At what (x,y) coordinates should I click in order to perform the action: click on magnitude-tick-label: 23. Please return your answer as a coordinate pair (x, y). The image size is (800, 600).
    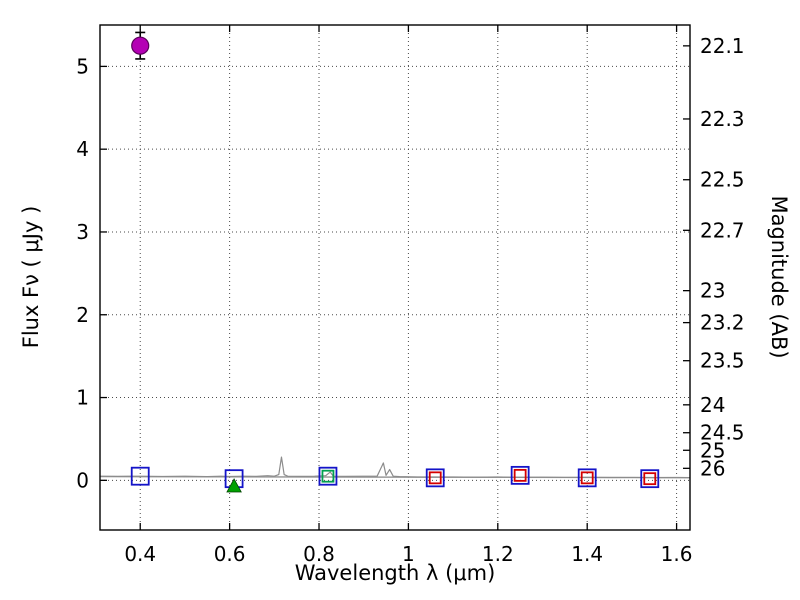
    Looking at the image, I should click on (712, 291).